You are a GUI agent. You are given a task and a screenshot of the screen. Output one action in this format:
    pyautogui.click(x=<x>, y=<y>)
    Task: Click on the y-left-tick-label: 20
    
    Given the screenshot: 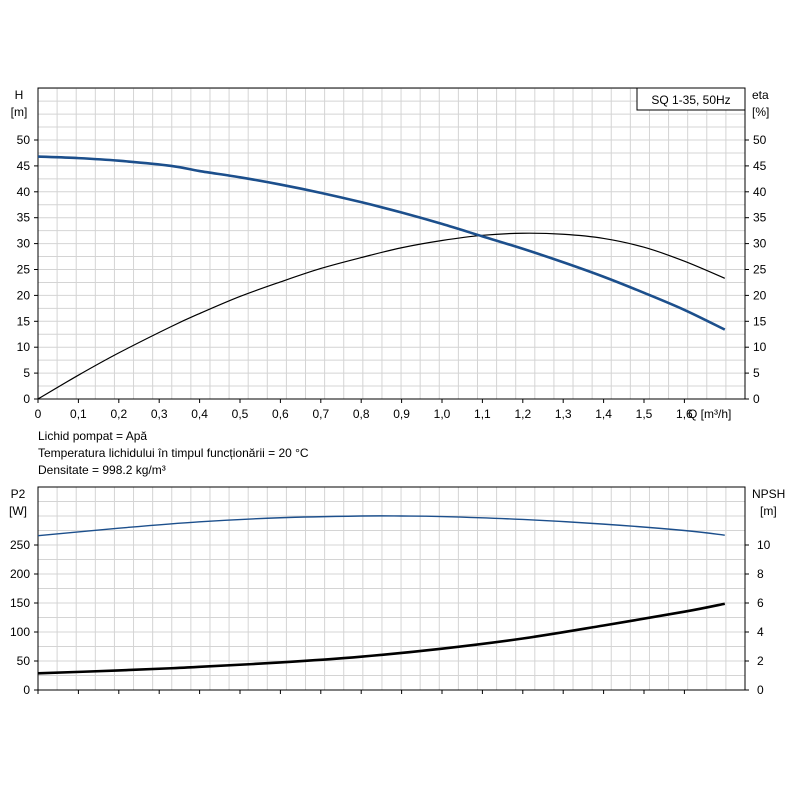 What is the action you would take?
    pyautogui.click(x=24, y=295)
    